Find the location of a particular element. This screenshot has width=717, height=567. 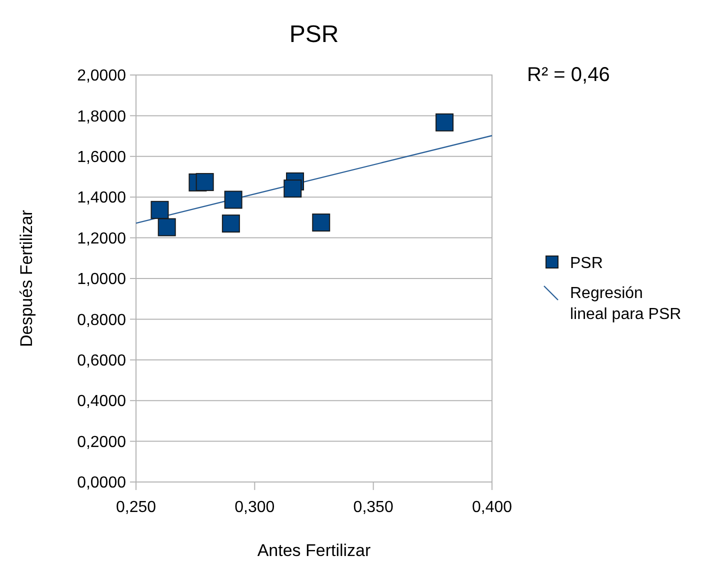

x-tick-label: 0,250 is located at coordinates (136, 507).